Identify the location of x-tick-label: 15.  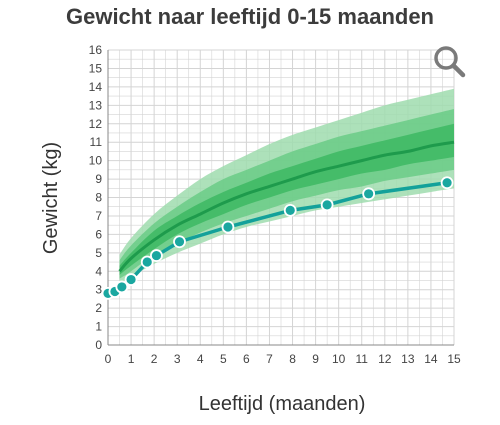
(454, 359).